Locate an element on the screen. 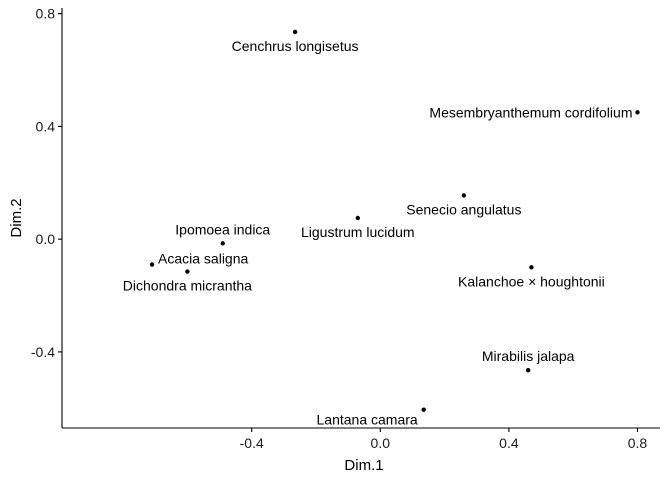  x-tick-label: 0.8 is located at coordinates (638, 443).